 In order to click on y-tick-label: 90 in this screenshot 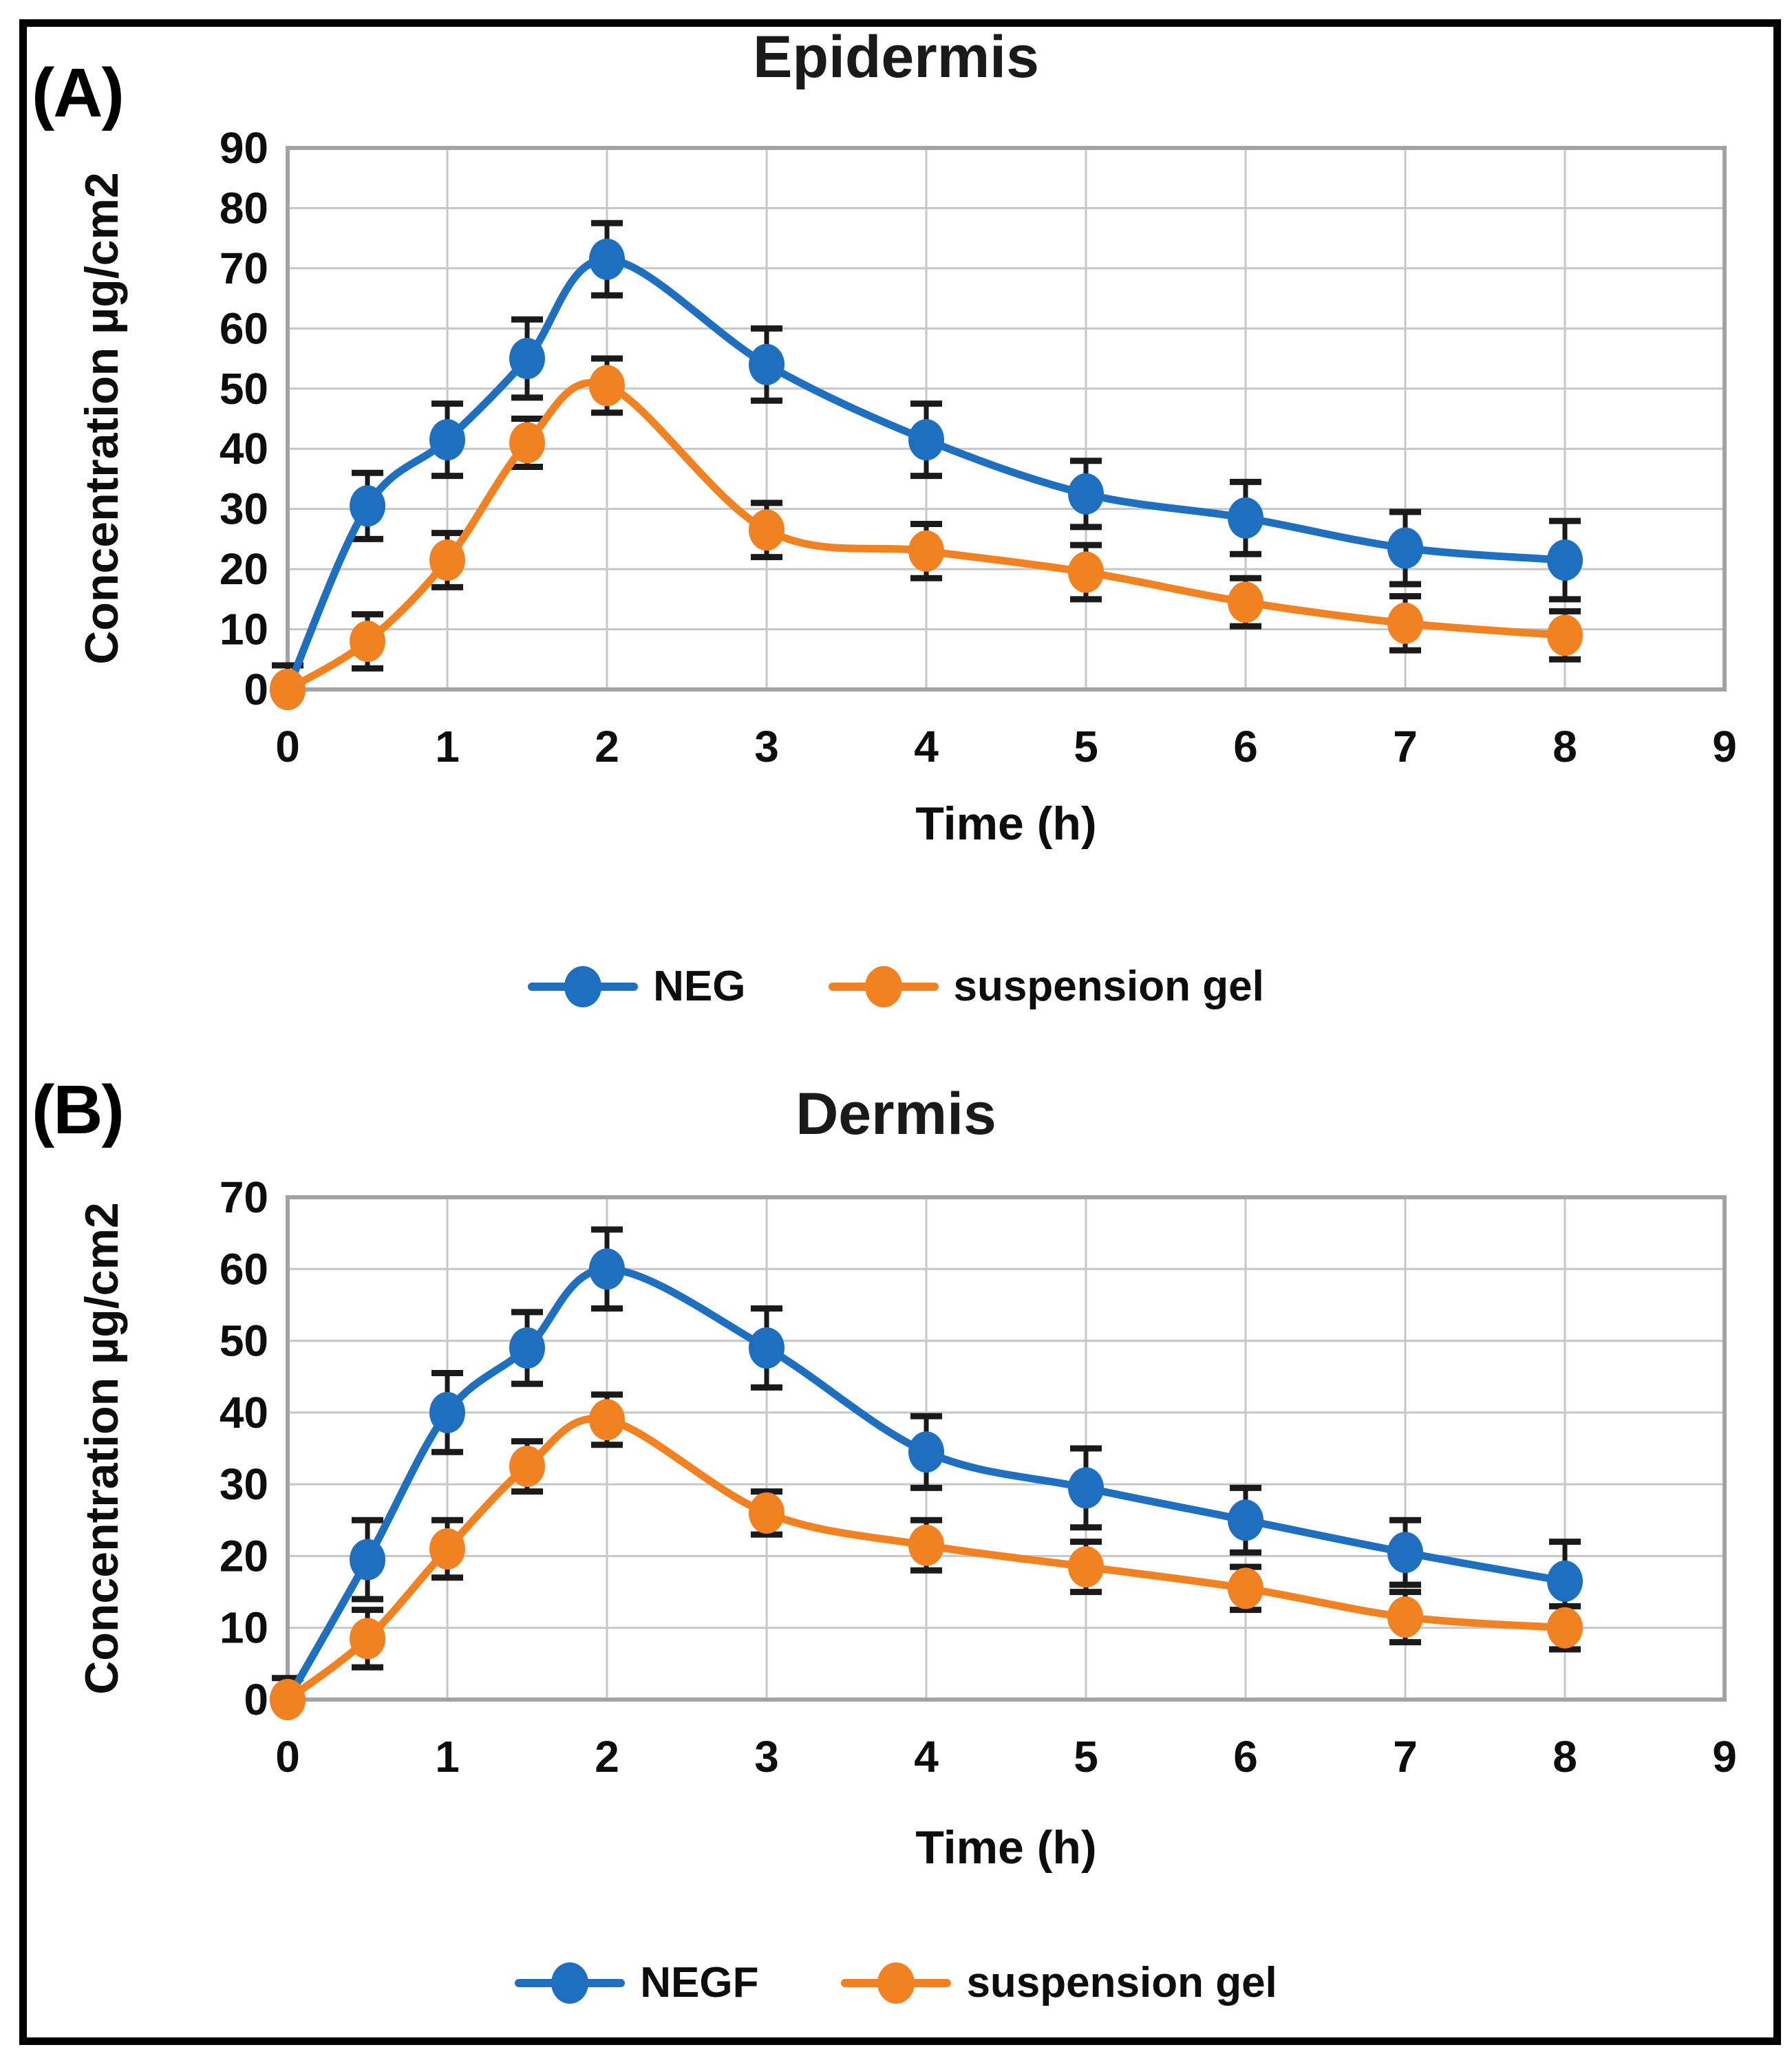, I will do `click(244, 148)`.